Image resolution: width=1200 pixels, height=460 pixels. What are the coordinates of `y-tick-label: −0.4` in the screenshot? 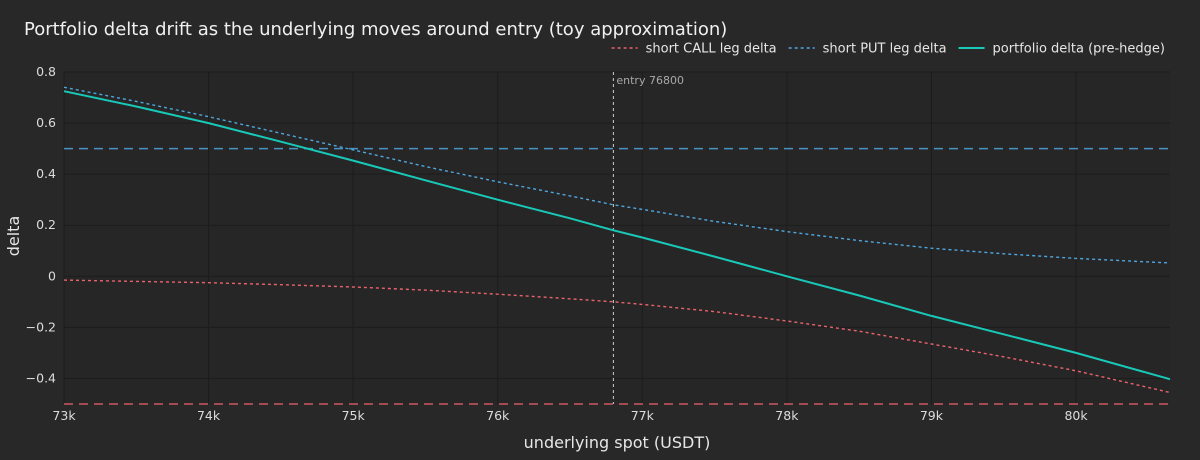 It's located at (41, 377).